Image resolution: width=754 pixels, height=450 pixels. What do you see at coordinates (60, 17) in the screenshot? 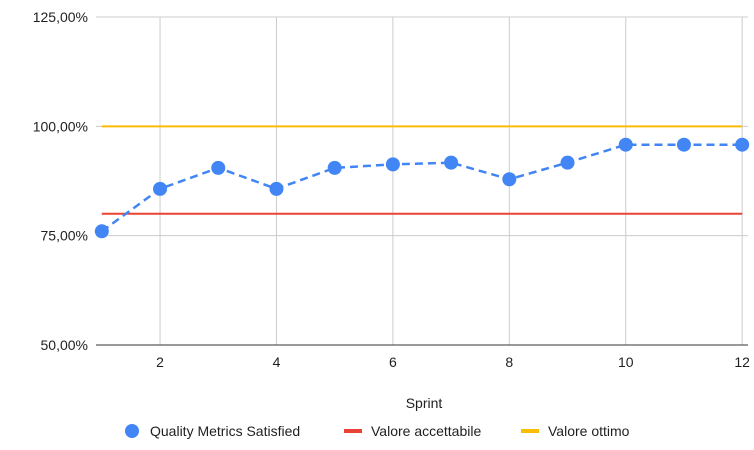
I see `y-tick-label: 125,00%` at bounding box center [60, 17].